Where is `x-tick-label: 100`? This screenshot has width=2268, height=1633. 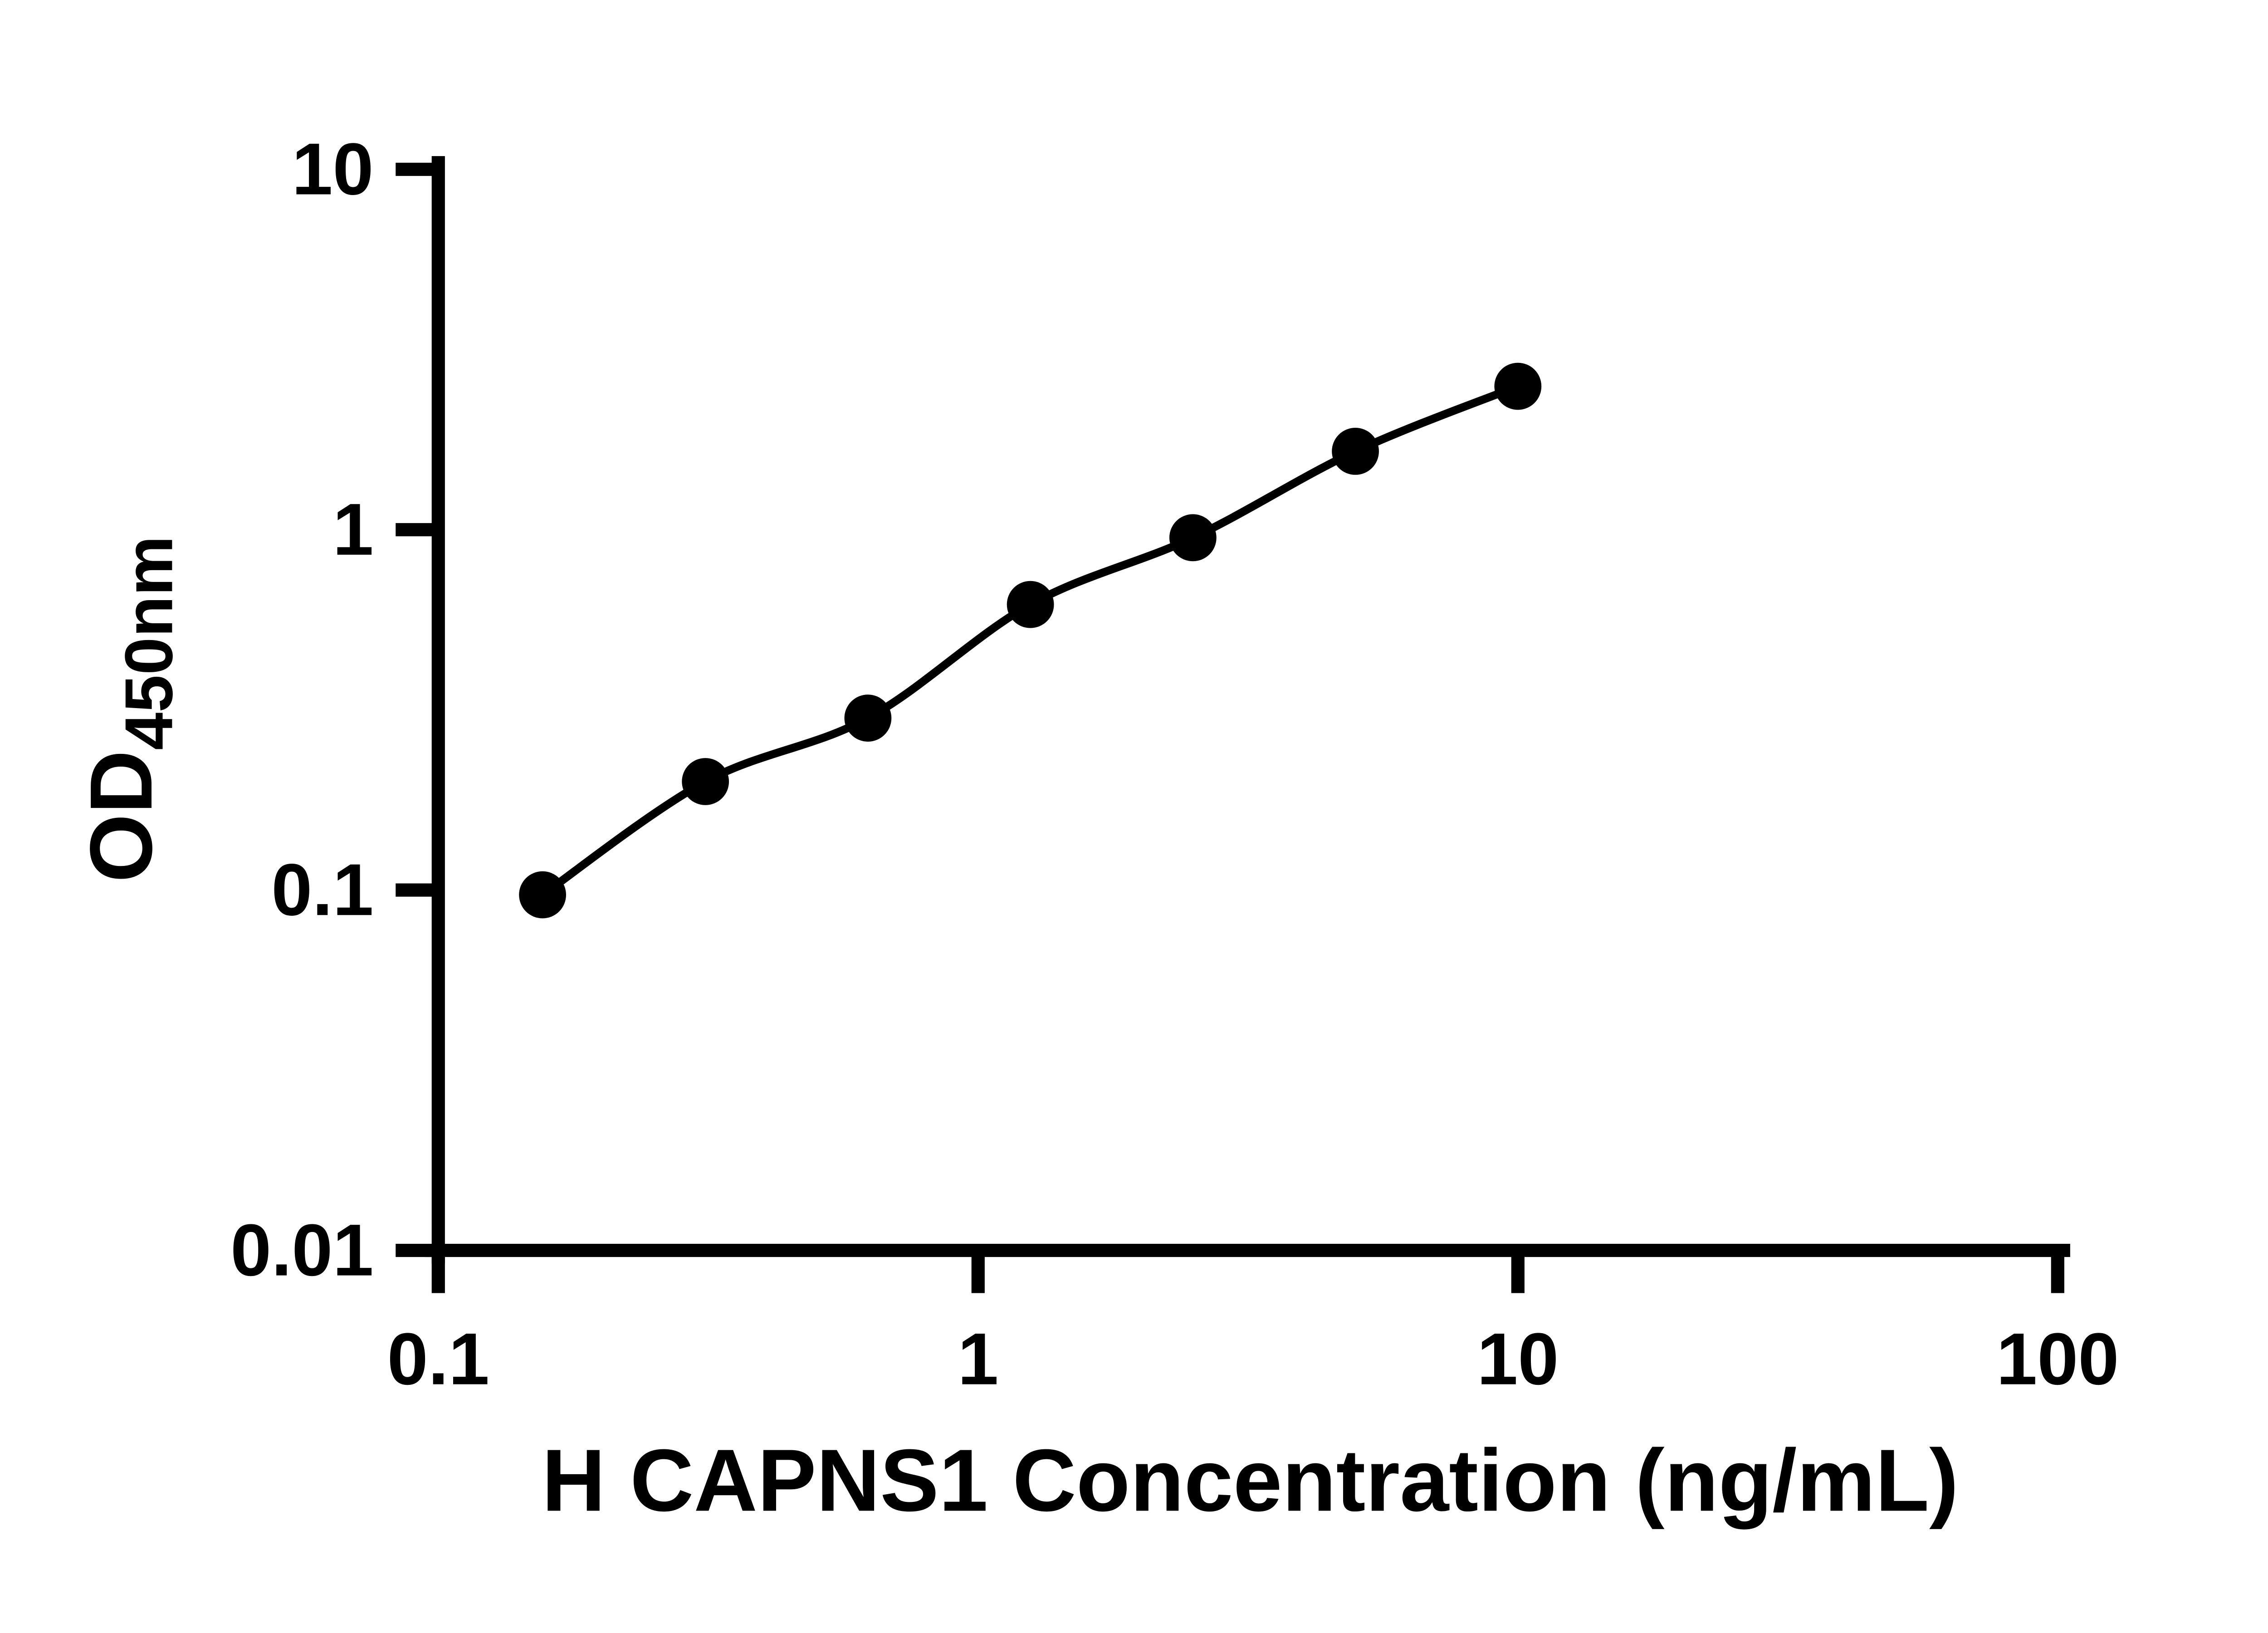
x-tick-label: 100 is located at coordinates (2058, 1359).